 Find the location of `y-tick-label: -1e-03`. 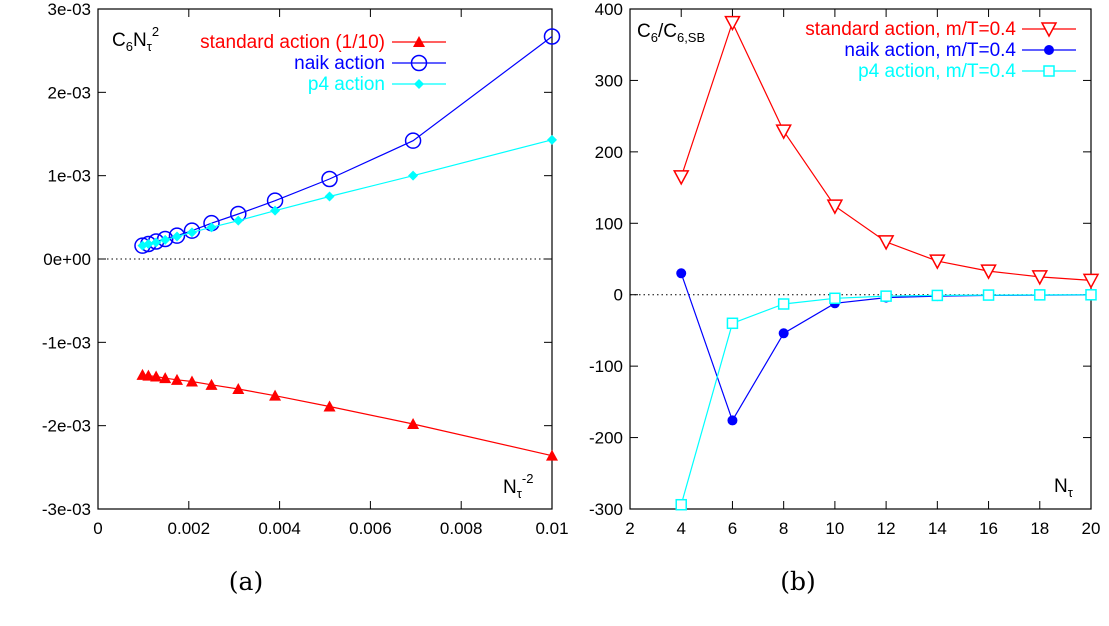

y-tick-label: -1e-03 is located at coordinates (66, 342).